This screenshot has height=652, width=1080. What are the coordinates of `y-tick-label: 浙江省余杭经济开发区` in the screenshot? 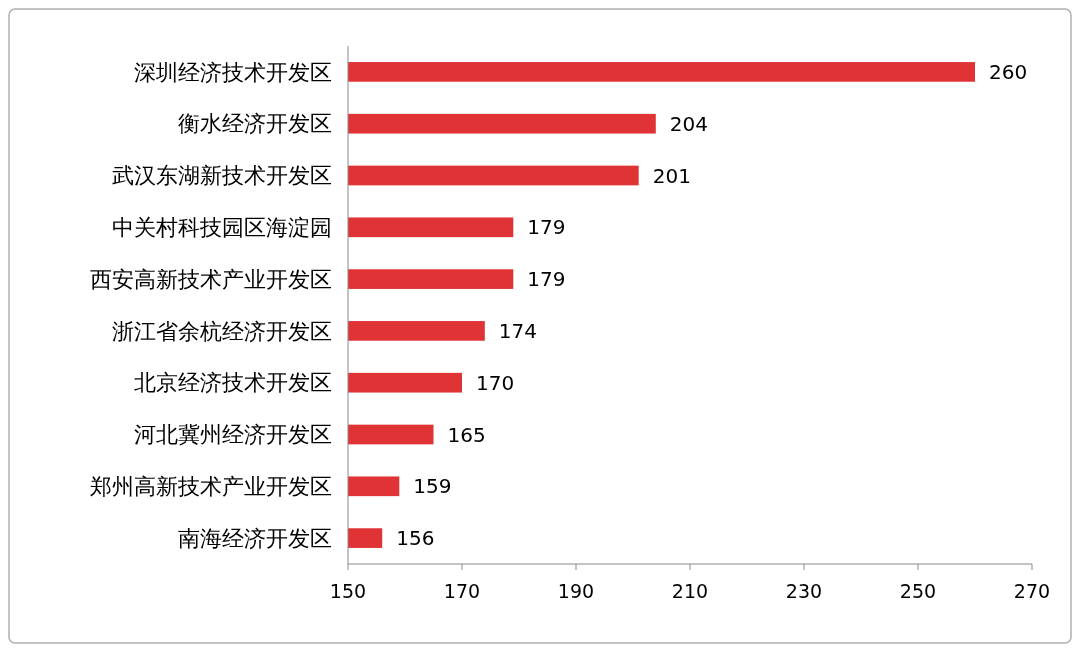 It's located at (222, 331).